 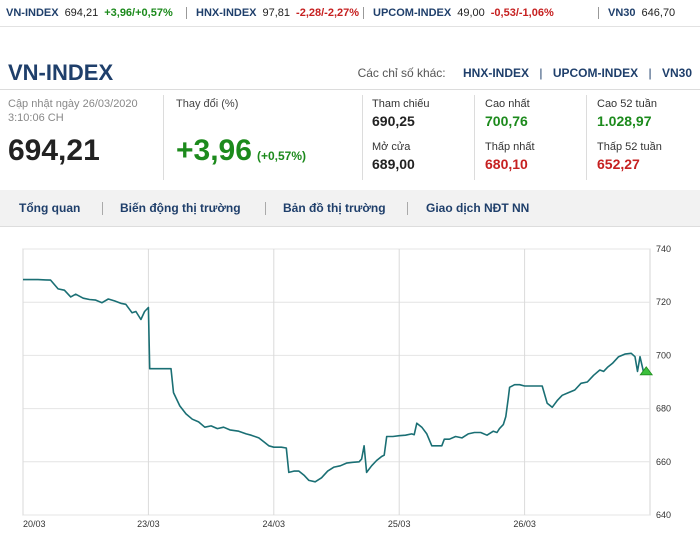 What do you see at coordinates (663, 409) in the screenshot?
I see `y-tick-label: 680` at bounding box center [663, 409].